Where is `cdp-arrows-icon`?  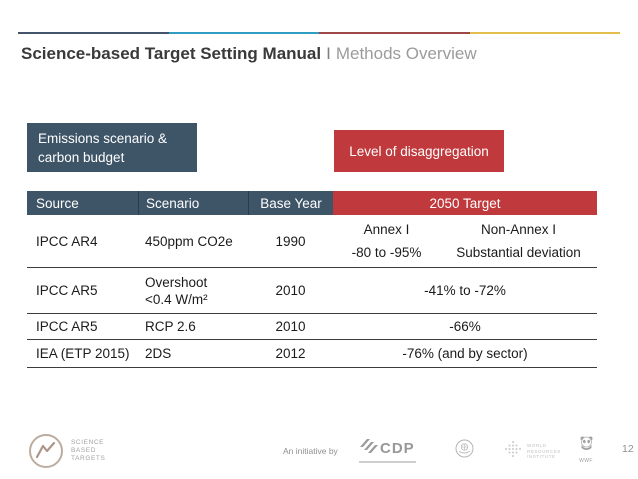
cdp-arrows-icon is located at coordinates (368, 448).